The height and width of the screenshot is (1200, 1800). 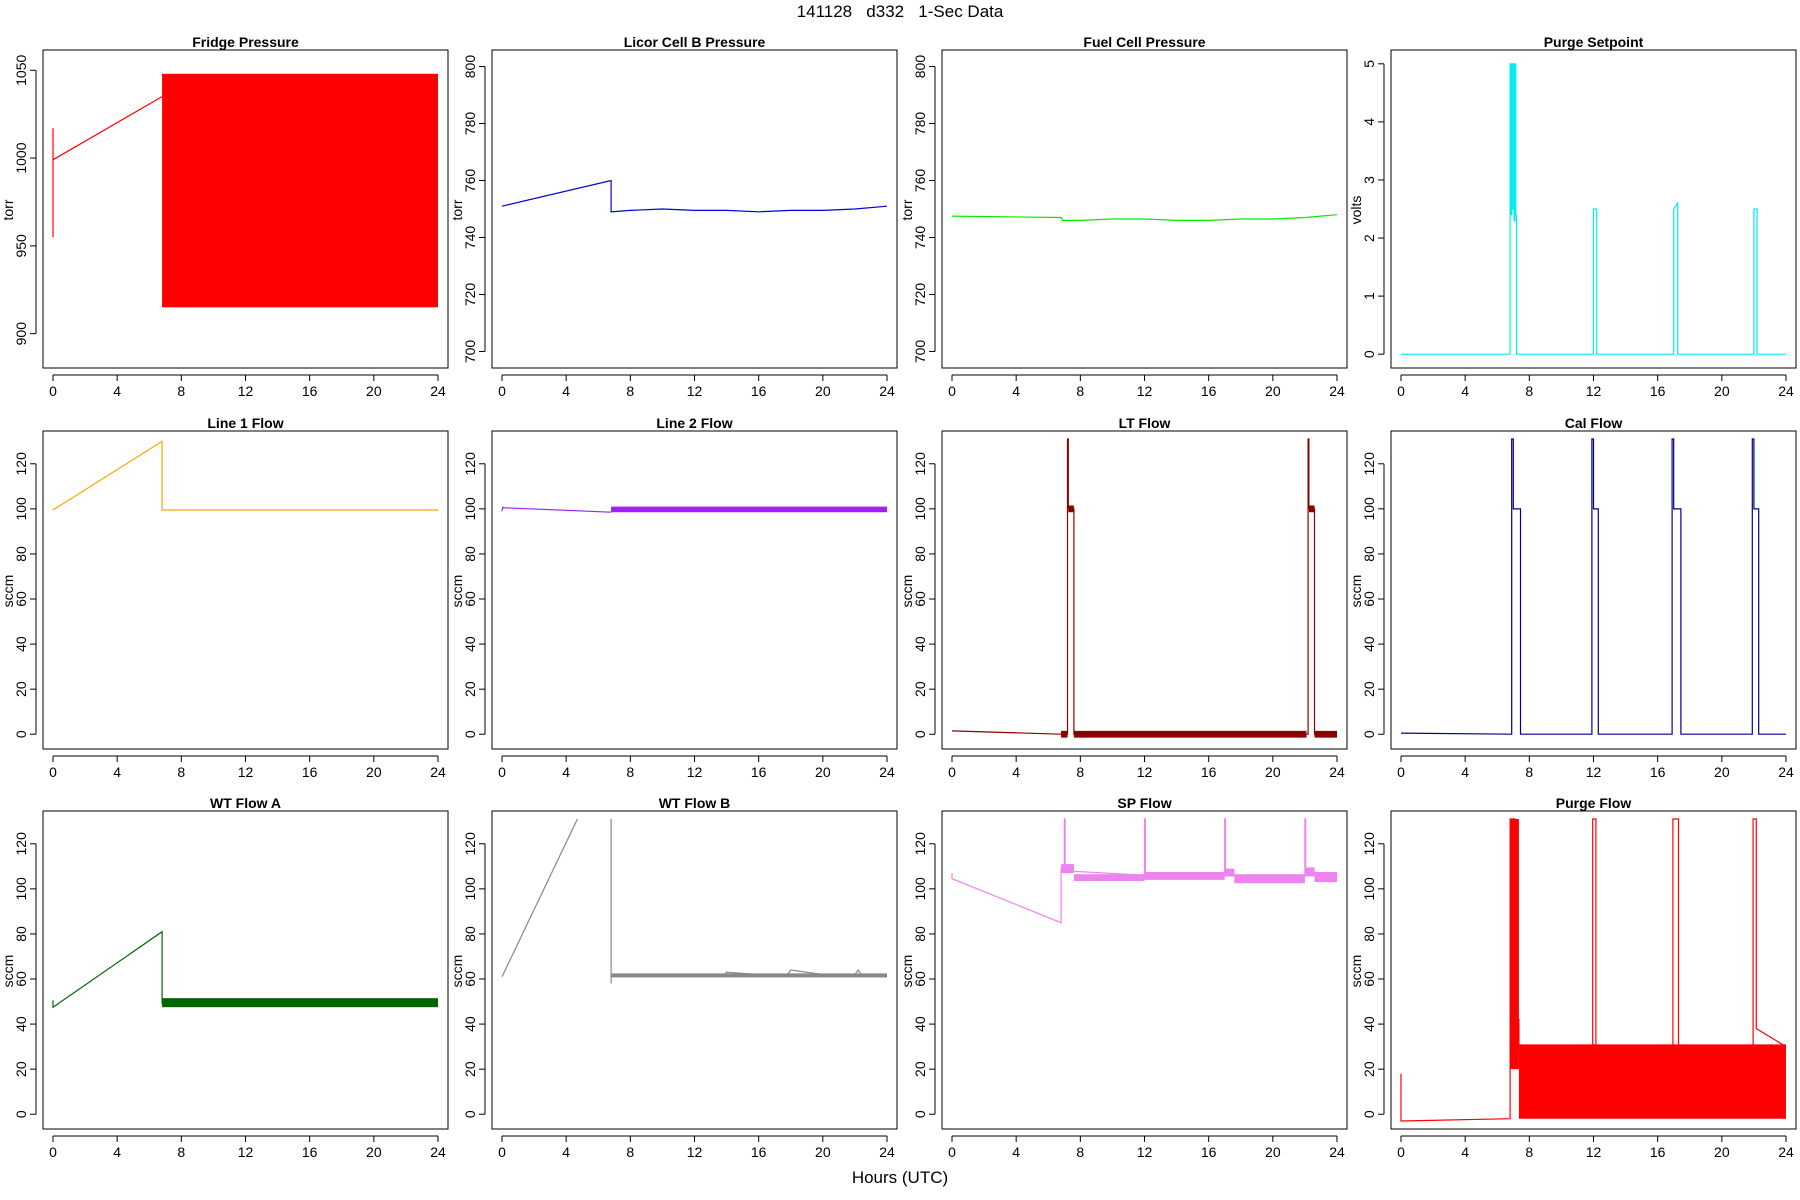 What do you see at coordinates (245, 423) in the screenshot?
I see `panel-title: Line 1 Flow` at bounding box center [245, 423].